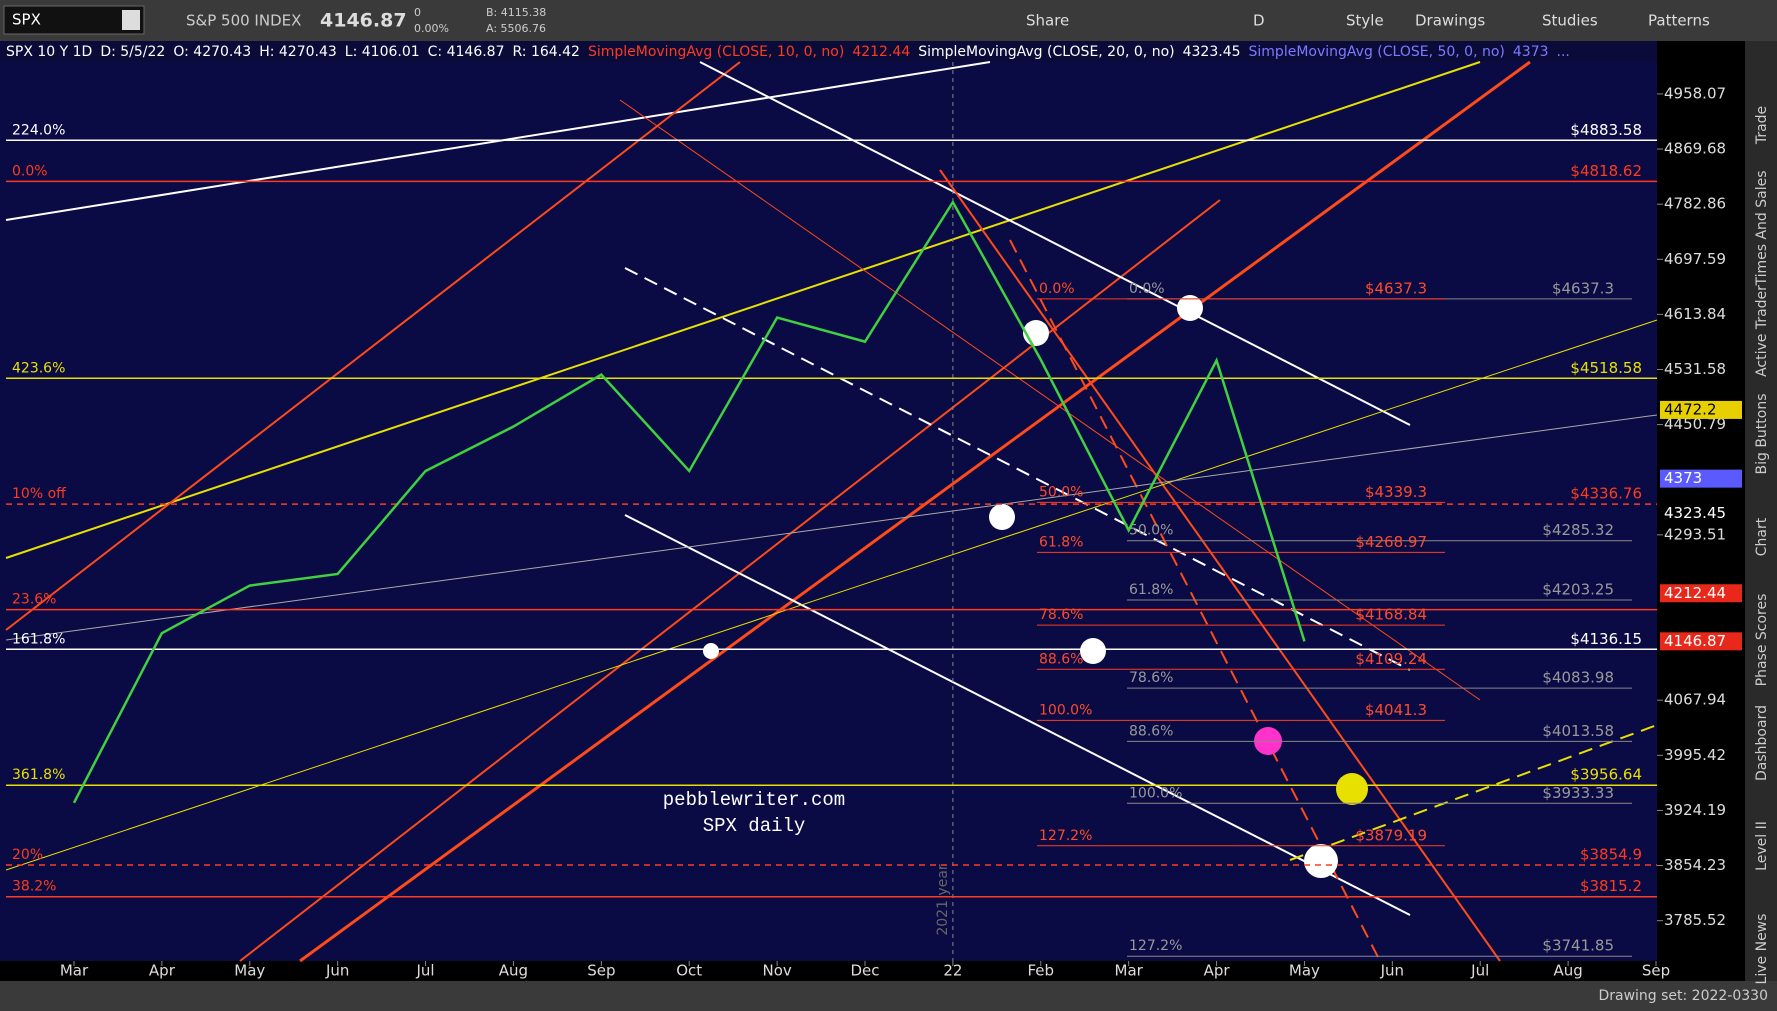  I want to click on symbol-dropdown, so click(131, 20).